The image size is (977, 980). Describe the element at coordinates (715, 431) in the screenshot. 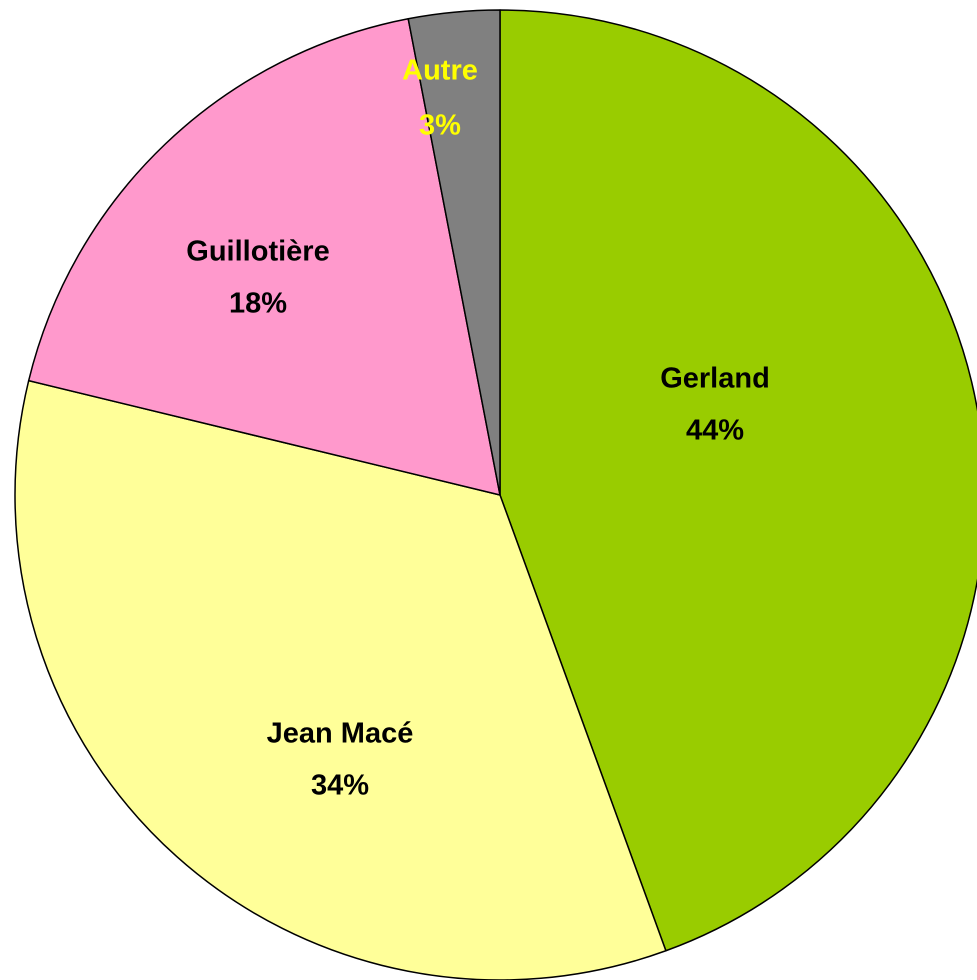

I see `slice-value-label: 44%` at that location.